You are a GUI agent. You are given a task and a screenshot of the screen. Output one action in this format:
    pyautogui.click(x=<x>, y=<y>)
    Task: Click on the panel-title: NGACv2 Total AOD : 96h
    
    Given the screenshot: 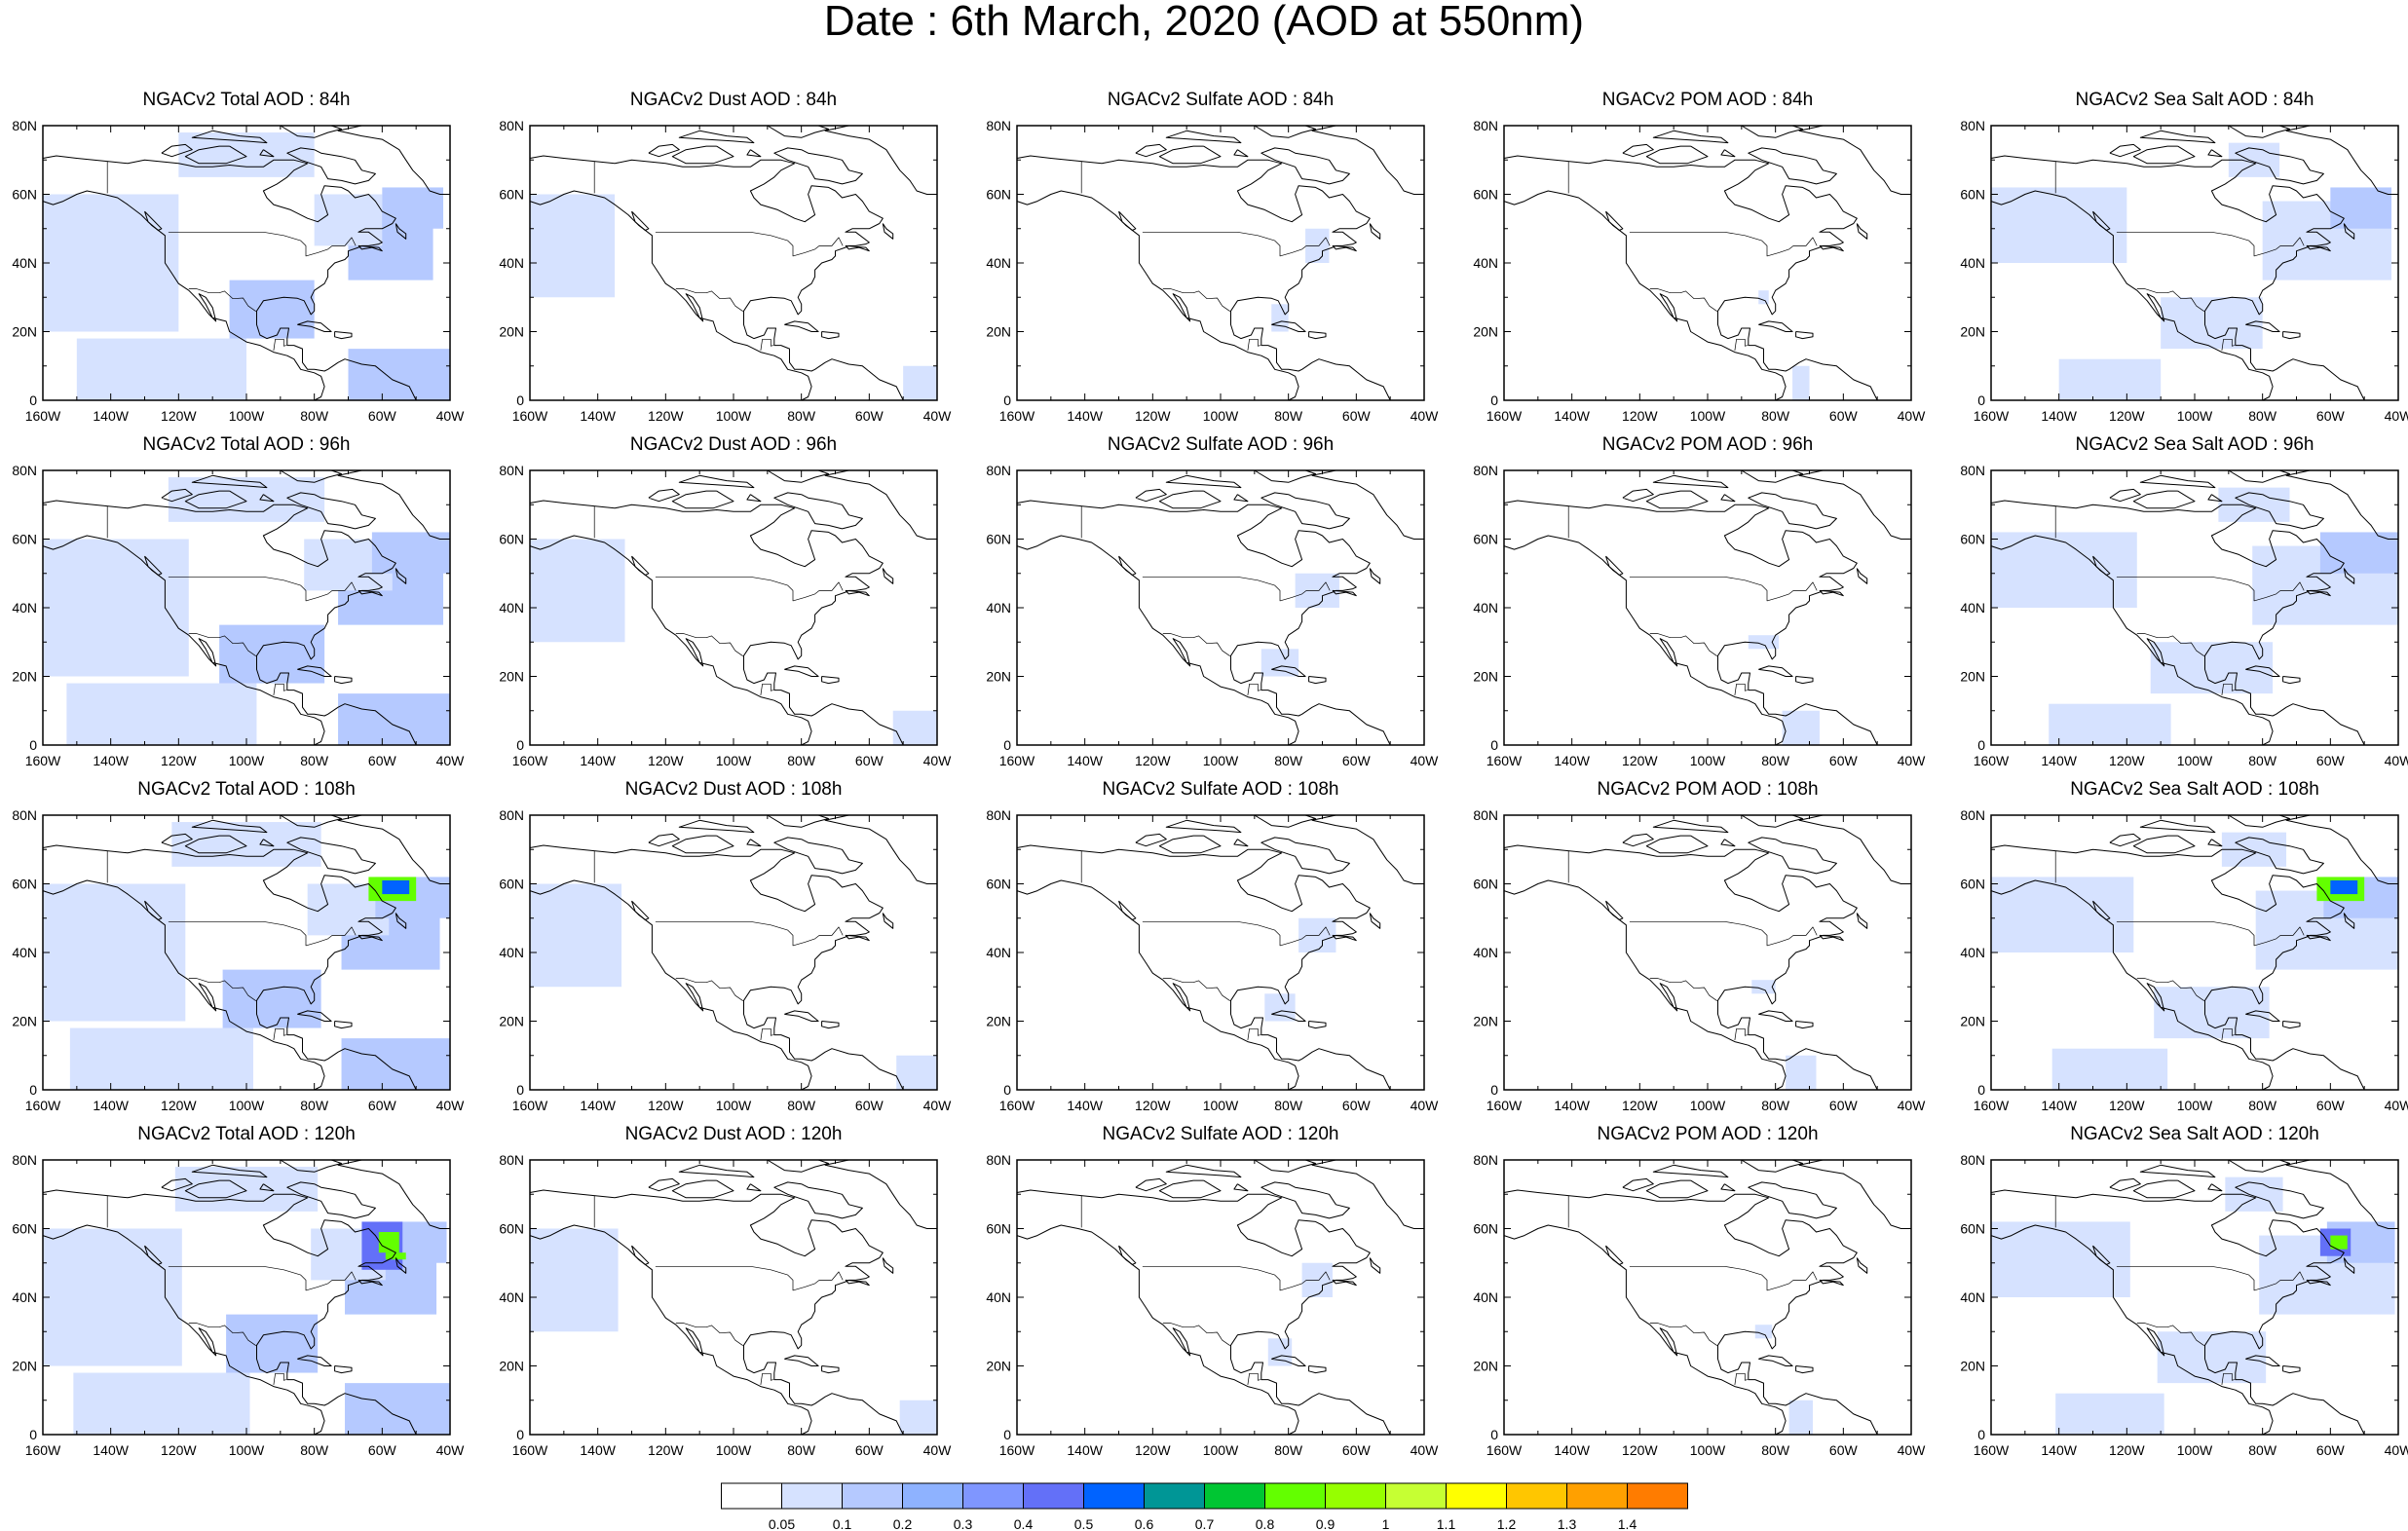 What is the action you would take?
    pyautogui.click(x=246, y=444)
    